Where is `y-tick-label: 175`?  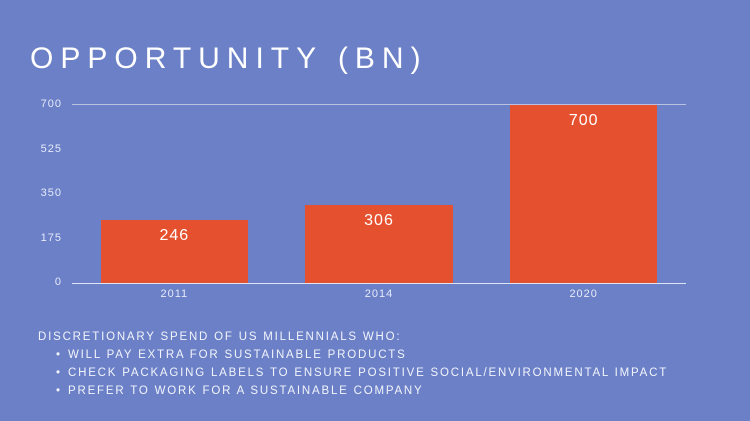 y-tick-label: 175 is located at coordinates (51, 237).